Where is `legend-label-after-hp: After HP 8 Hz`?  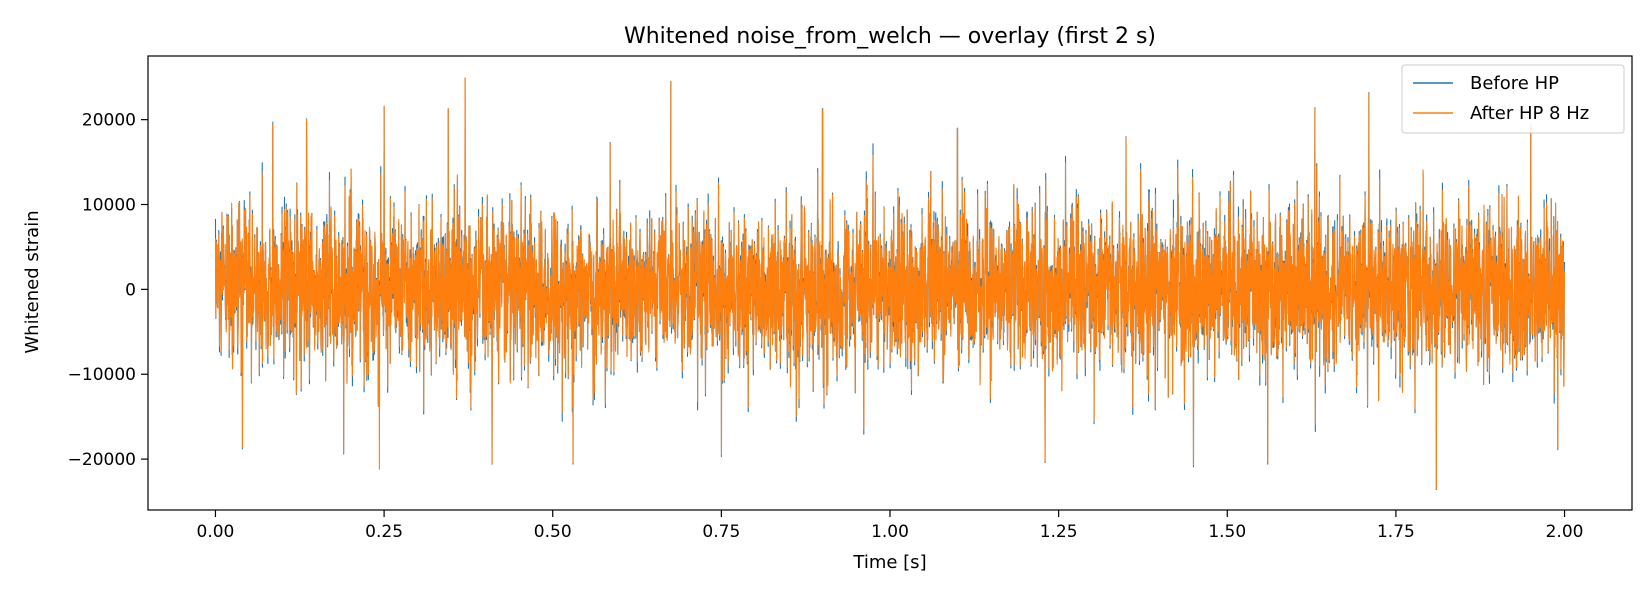
legend-label-after-hp: After HP 8 Hz is located at coordinates (1529, 113).